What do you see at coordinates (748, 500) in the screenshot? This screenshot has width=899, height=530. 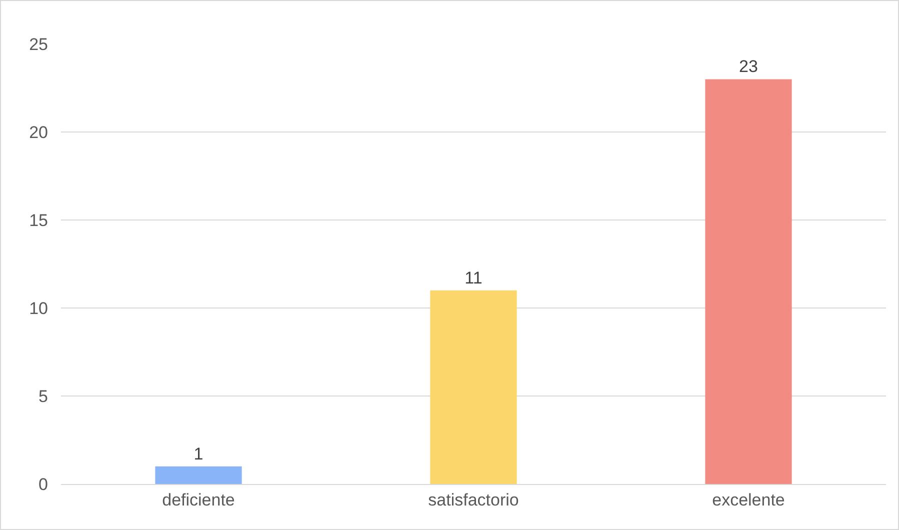 I see `x-tick-label: excelente` at bounding box center [748, 500].